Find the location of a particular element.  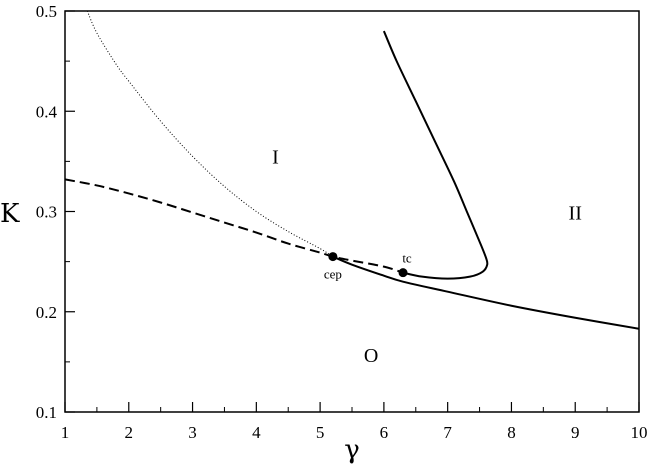

x-tick-label: 3 is located at coordinates (192, 432).